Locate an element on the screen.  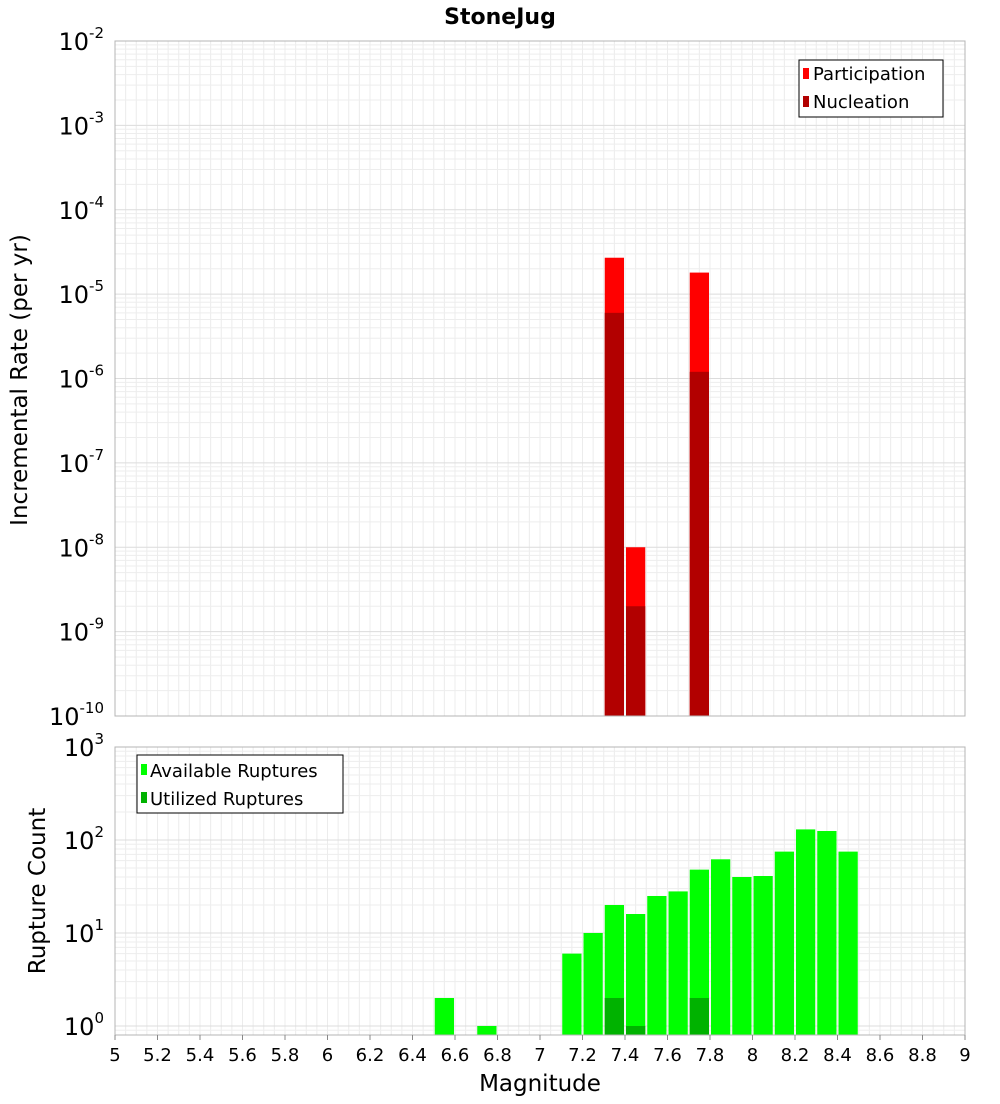
nucleation-legend-label: Nucleation is located at coordinates (861, 102).